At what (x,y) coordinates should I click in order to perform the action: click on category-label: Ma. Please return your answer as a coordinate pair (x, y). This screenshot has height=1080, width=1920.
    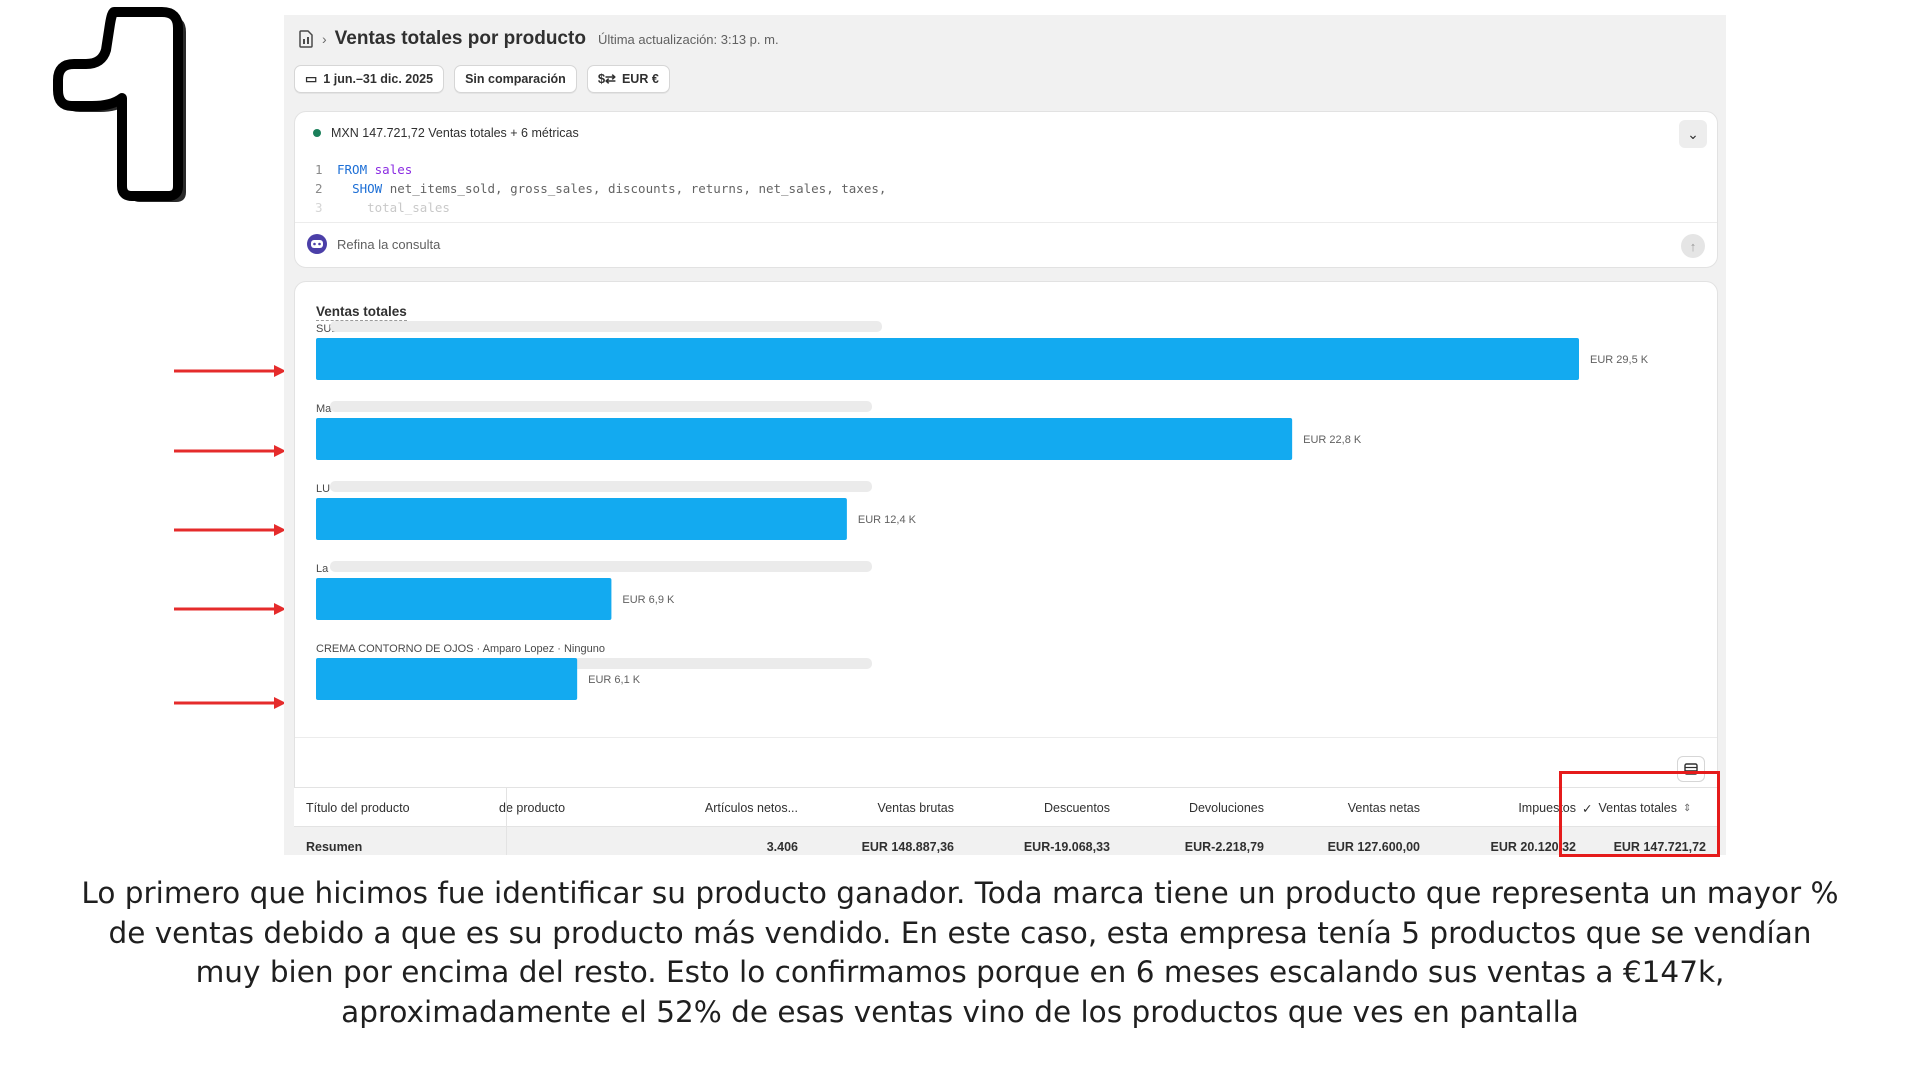
    Looking at the image, I should click on (324, 409).